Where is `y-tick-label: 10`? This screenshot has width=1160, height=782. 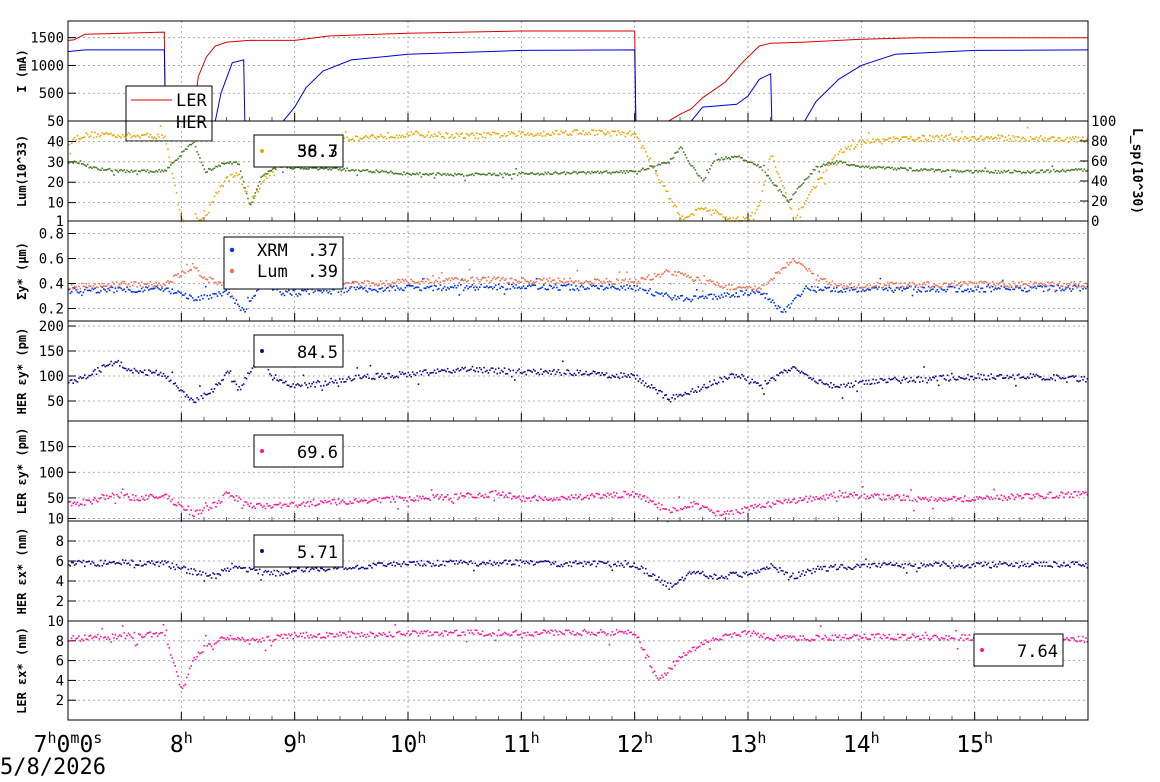 y-tick-label: 10 is located at coordinates (55, 204).